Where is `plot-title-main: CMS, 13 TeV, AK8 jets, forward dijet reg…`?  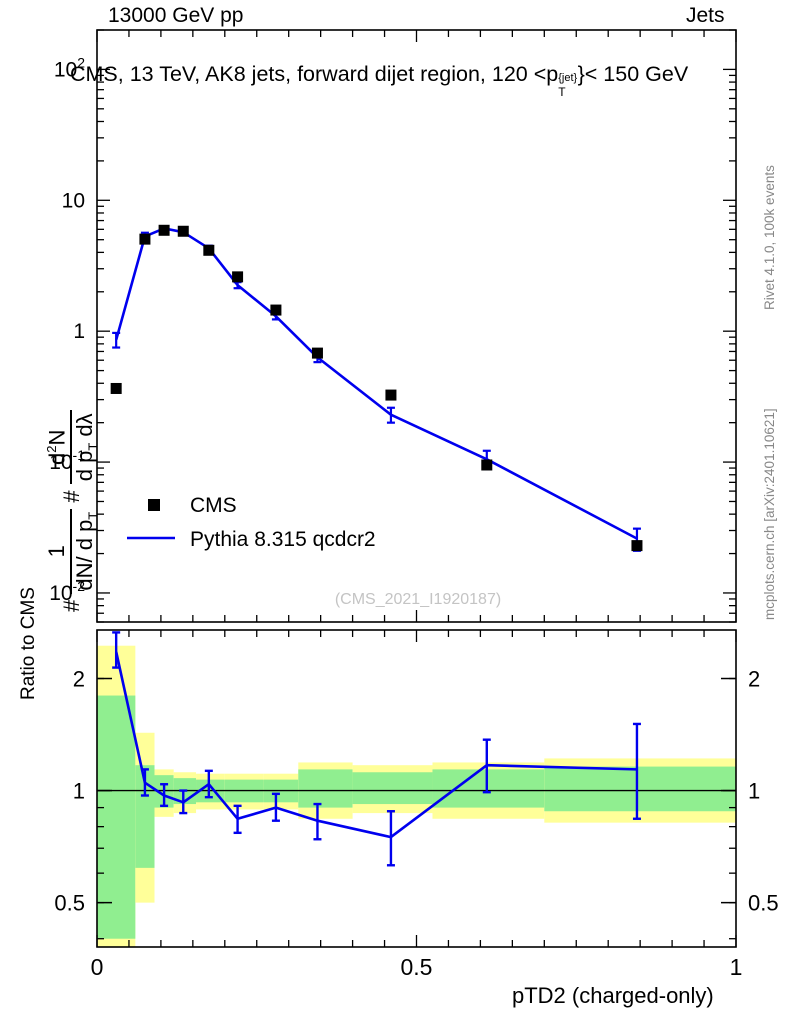 plot-title-main: CMS, 13 TeV, AK8 jets, forward dijet reg… is located at coordinates (314, 74).